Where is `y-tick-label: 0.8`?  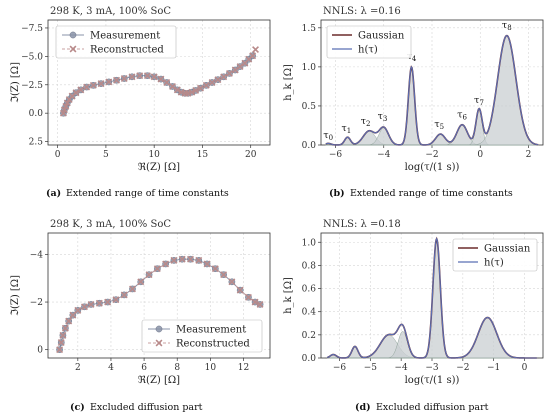 y-tick-label: 0.8 is located at coordinates (309, 266).